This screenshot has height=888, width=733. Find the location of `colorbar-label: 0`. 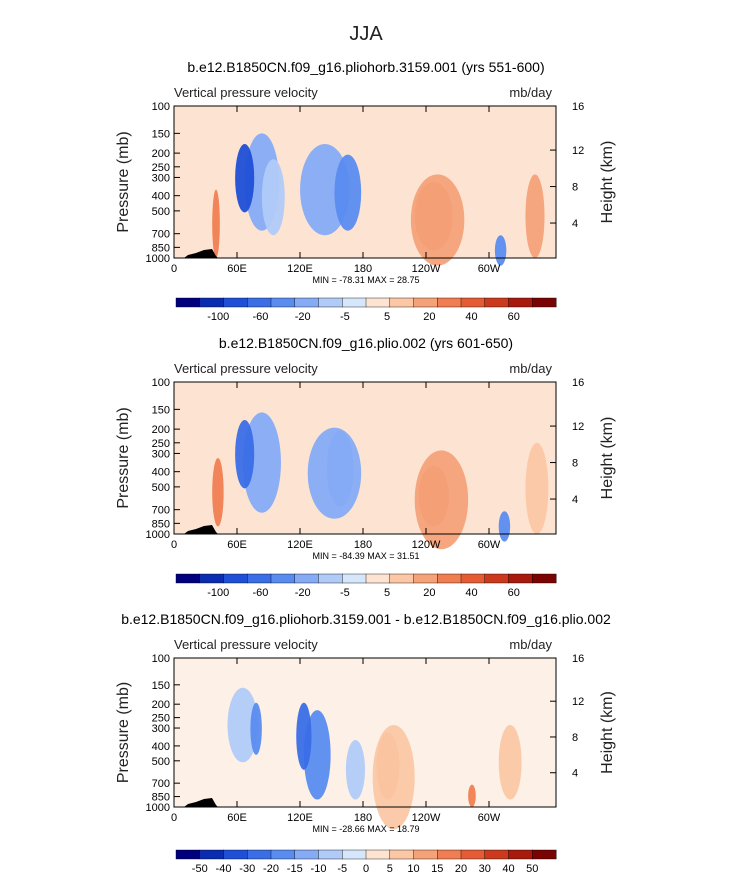

colorbar-label: 0 is located at coordinates (366, 869).